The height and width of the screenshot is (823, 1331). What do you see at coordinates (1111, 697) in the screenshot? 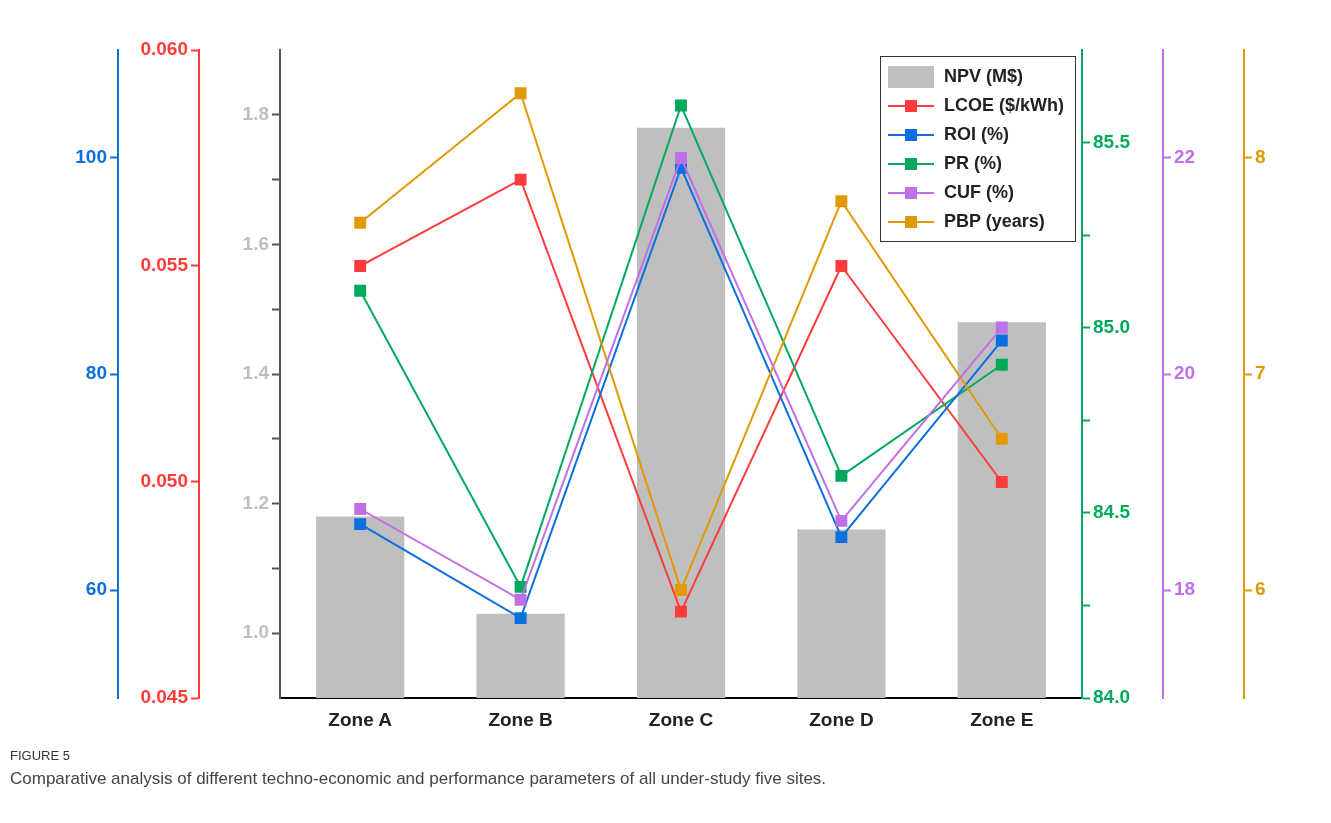
I see `y2-tick-label: 84.0` at bounding box center [1111, 697].